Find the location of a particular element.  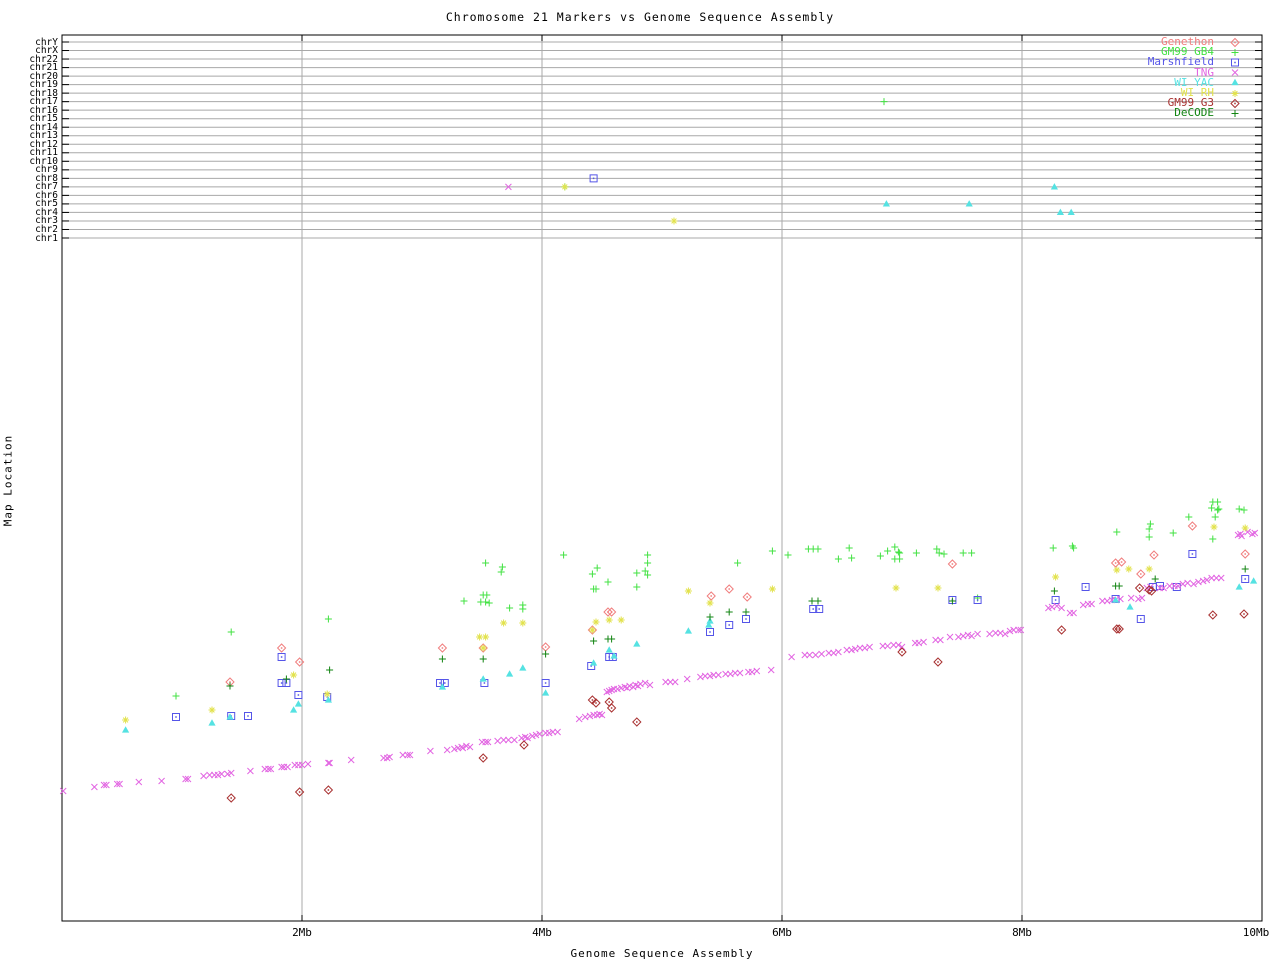

legend-label: GM99 GB4 is located at coordinates (1187, 52).